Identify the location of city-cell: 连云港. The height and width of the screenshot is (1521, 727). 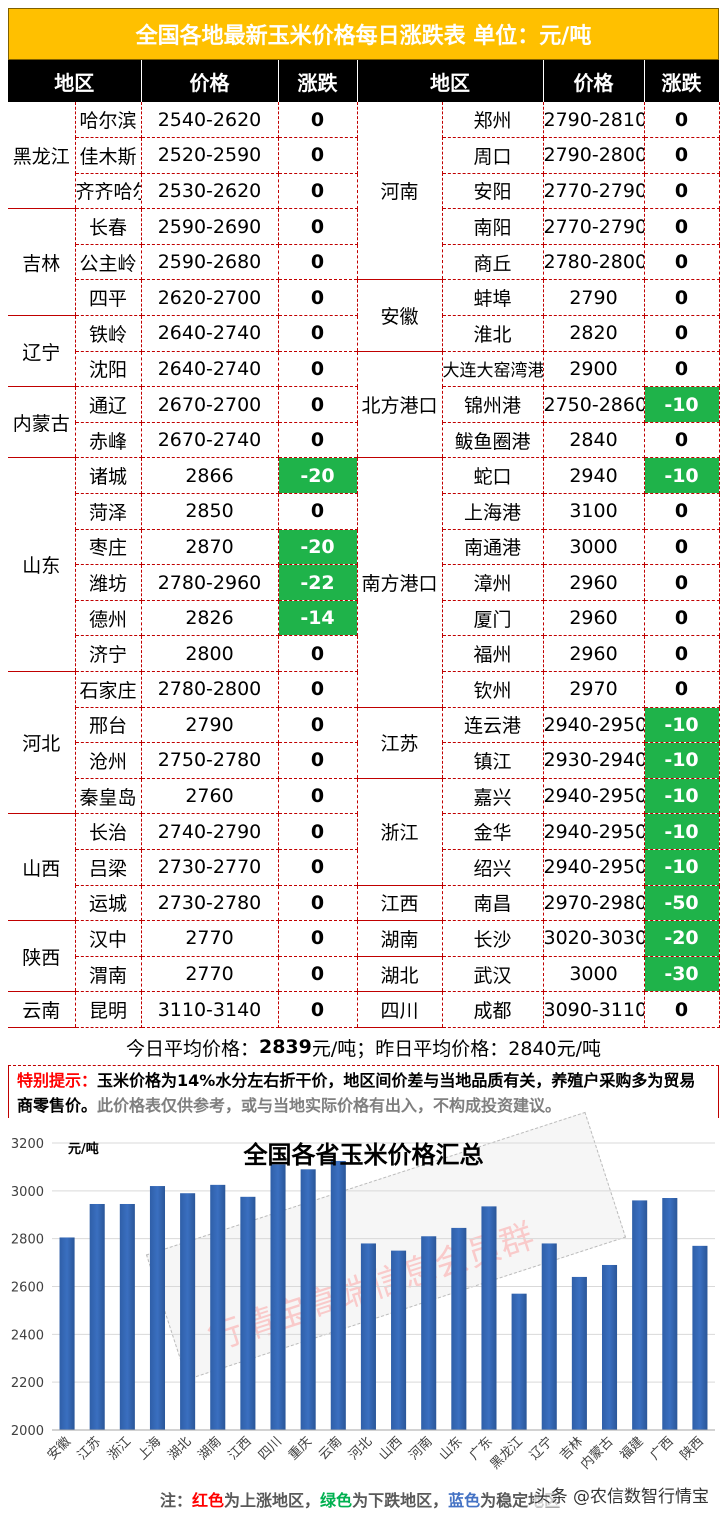
(493, 725).